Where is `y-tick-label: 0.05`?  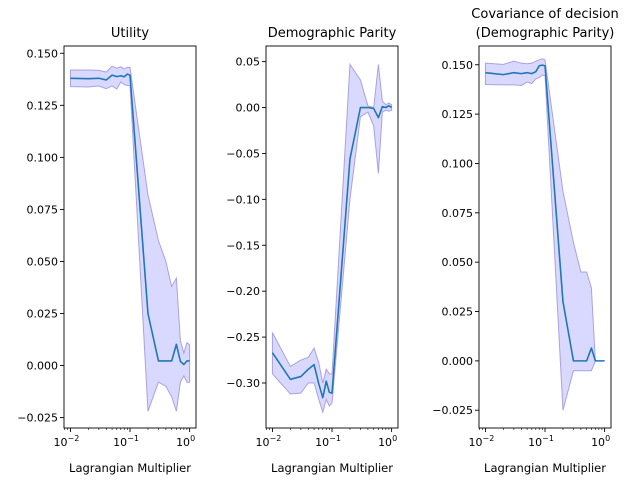
y-tick-label: 0.05 is located at coordinates (248, 62).